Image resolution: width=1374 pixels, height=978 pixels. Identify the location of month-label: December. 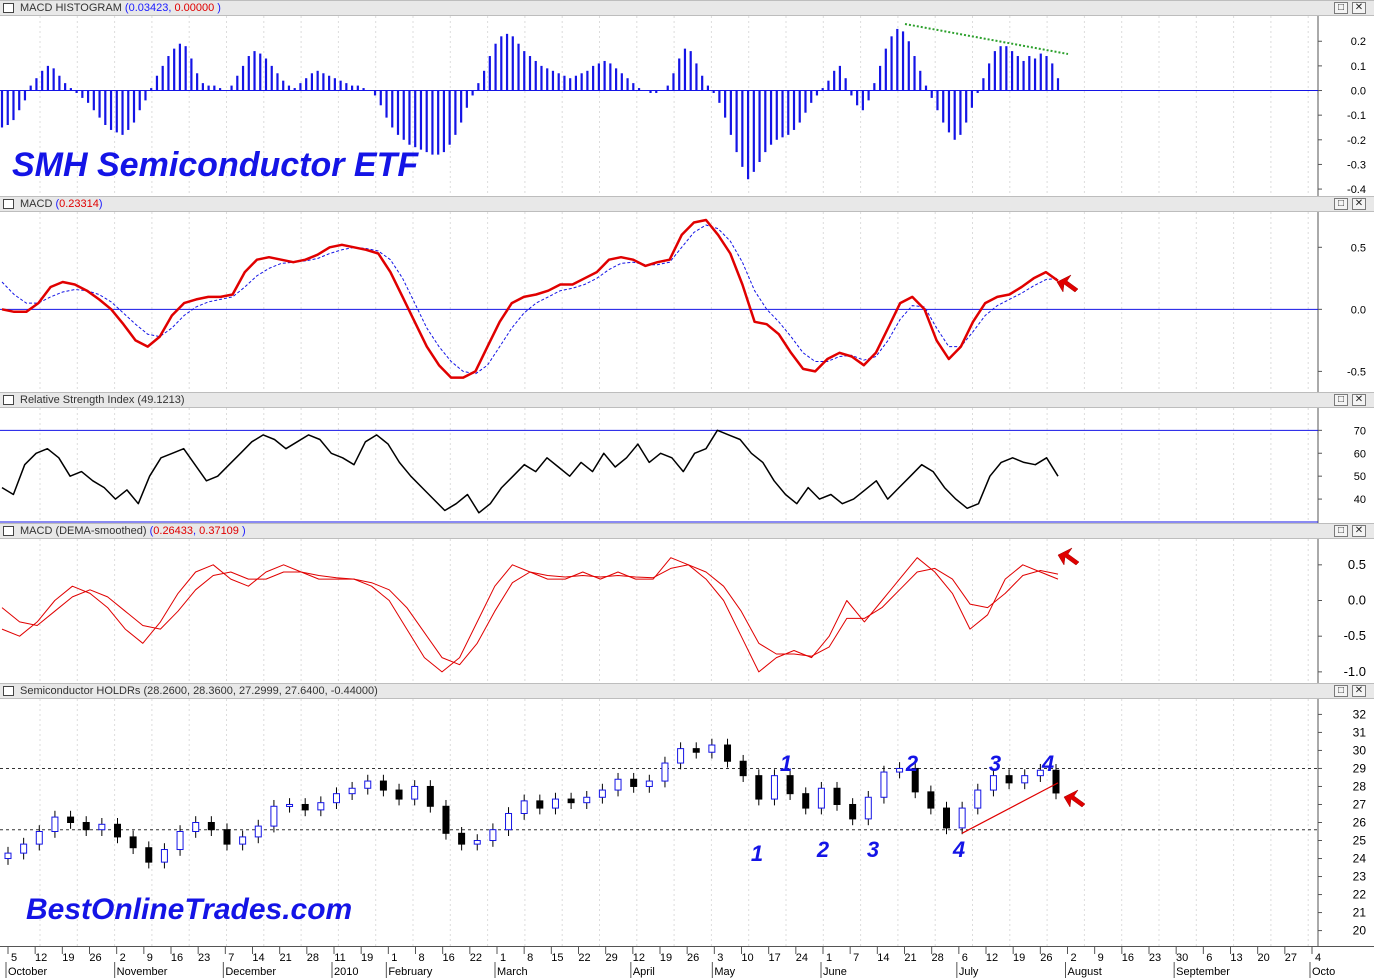
(250, 972).